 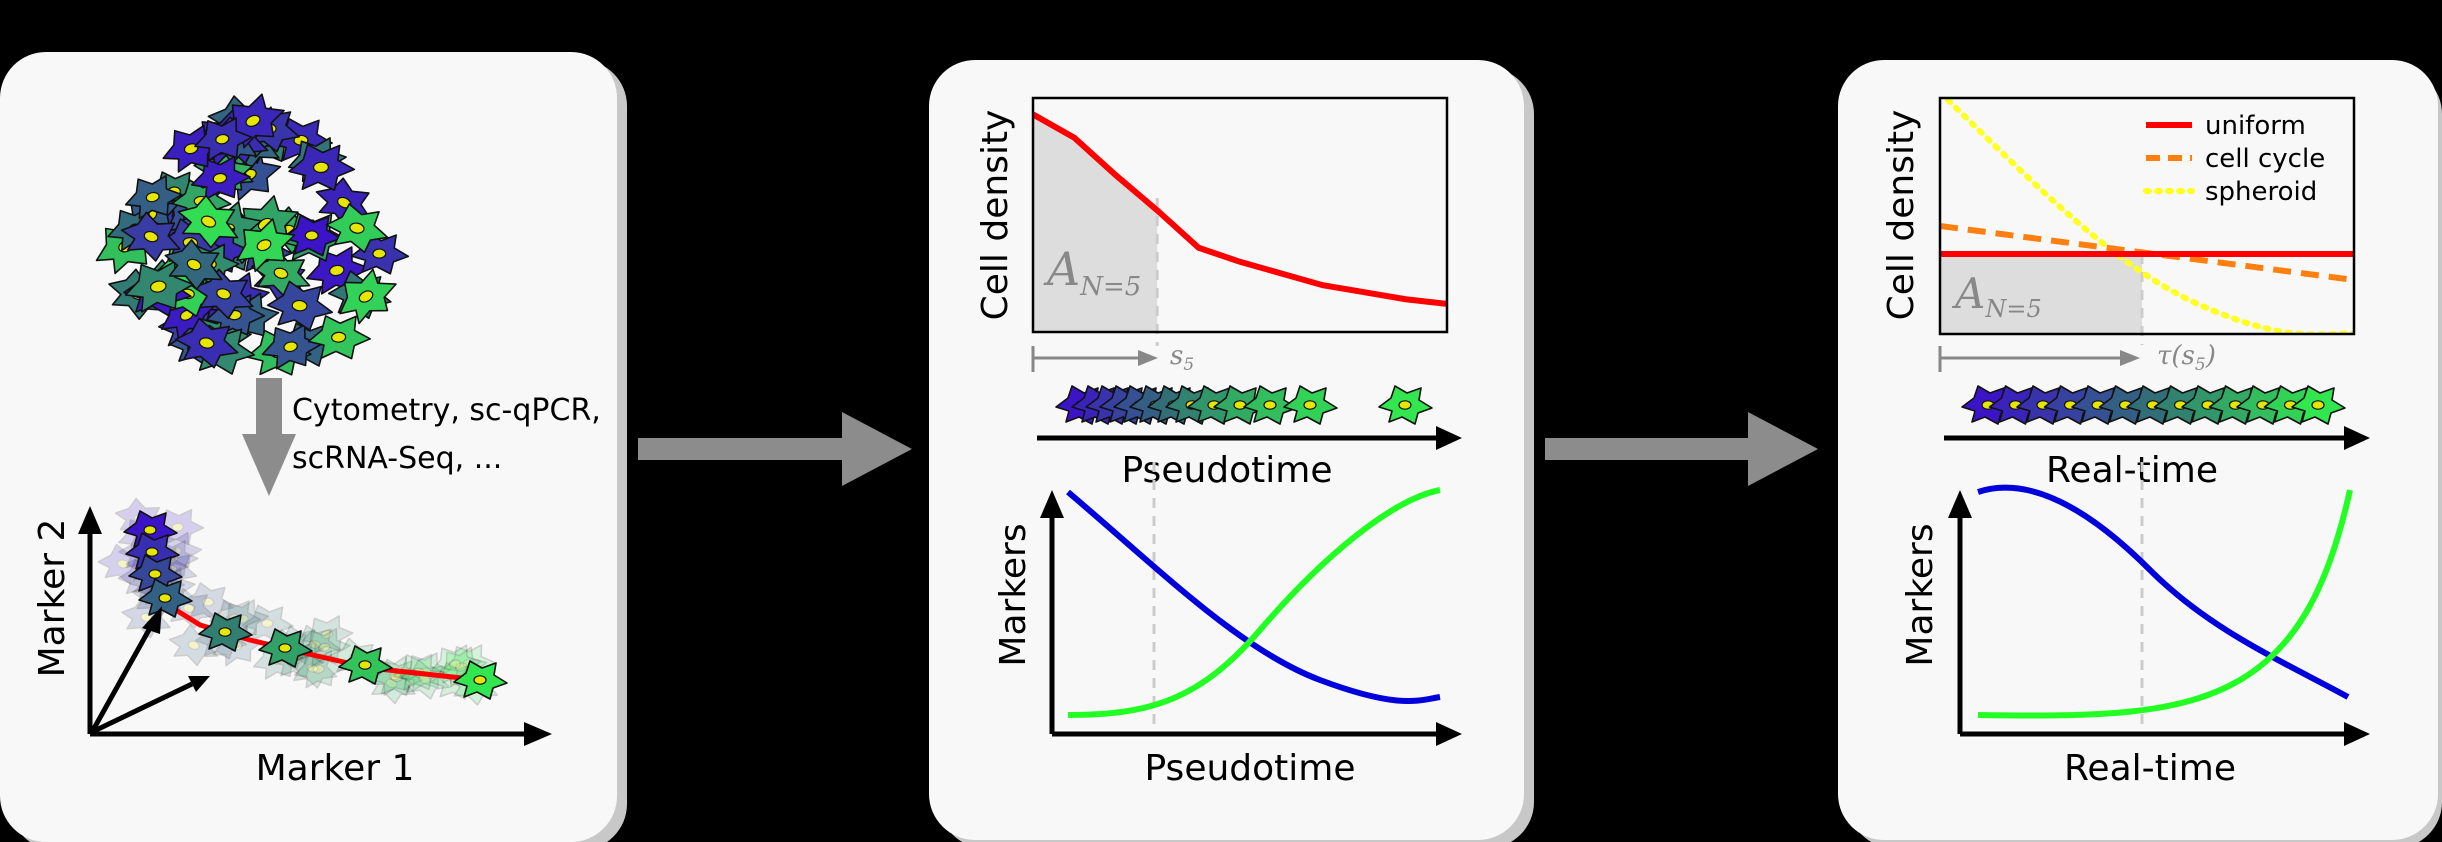 What do you see at coordinates (2265, 159) in the screenshot?
I see `legend-cell-cycle: cell cycle` at bounding box center [2265, 159].